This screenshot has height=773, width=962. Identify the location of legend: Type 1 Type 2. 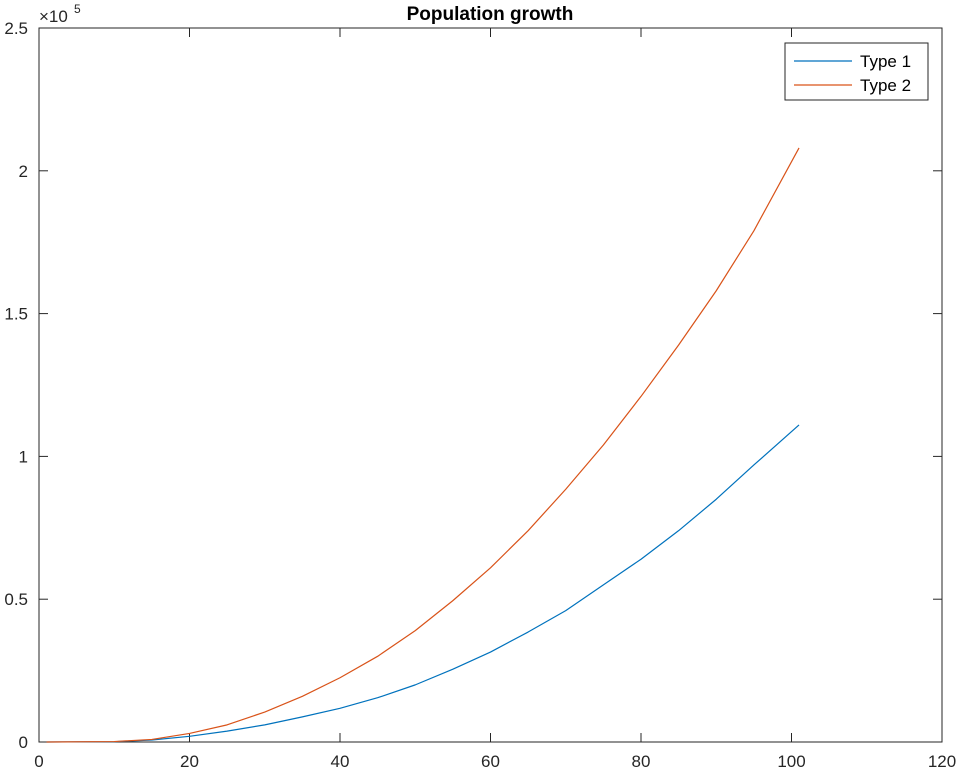
(856, 71).